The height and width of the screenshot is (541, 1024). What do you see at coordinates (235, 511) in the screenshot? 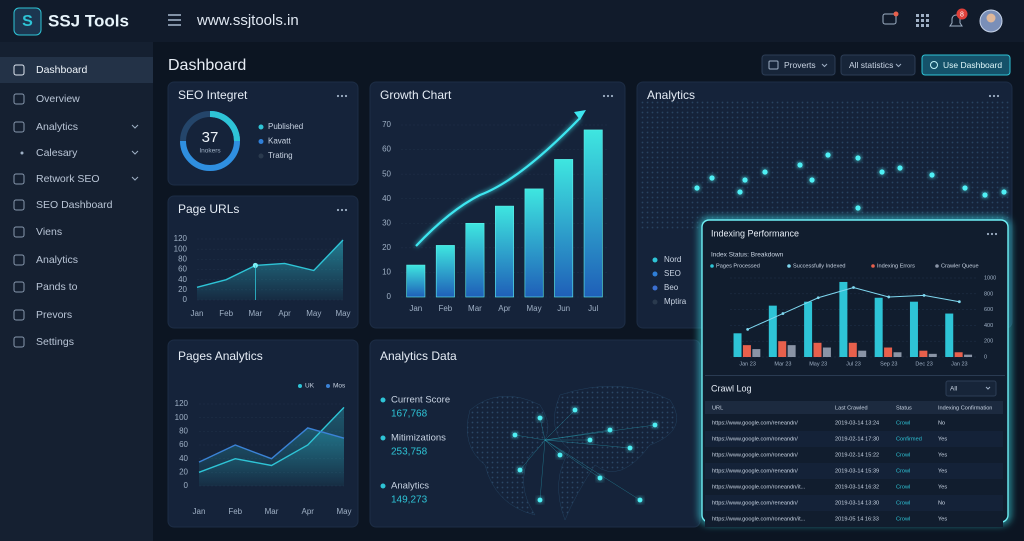
I see `x-tick-label: Feb` at bounding box center [235, 511].